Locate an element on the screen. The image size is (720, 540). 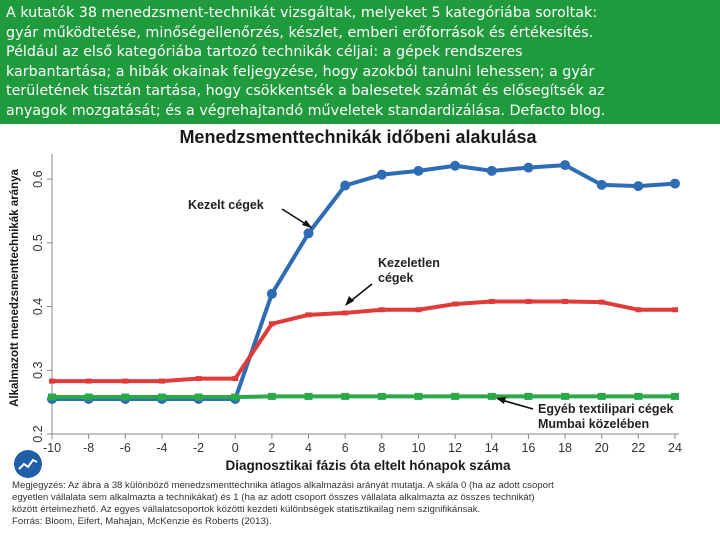
x-tick-label: -8 is located at coordinates (88, 448).